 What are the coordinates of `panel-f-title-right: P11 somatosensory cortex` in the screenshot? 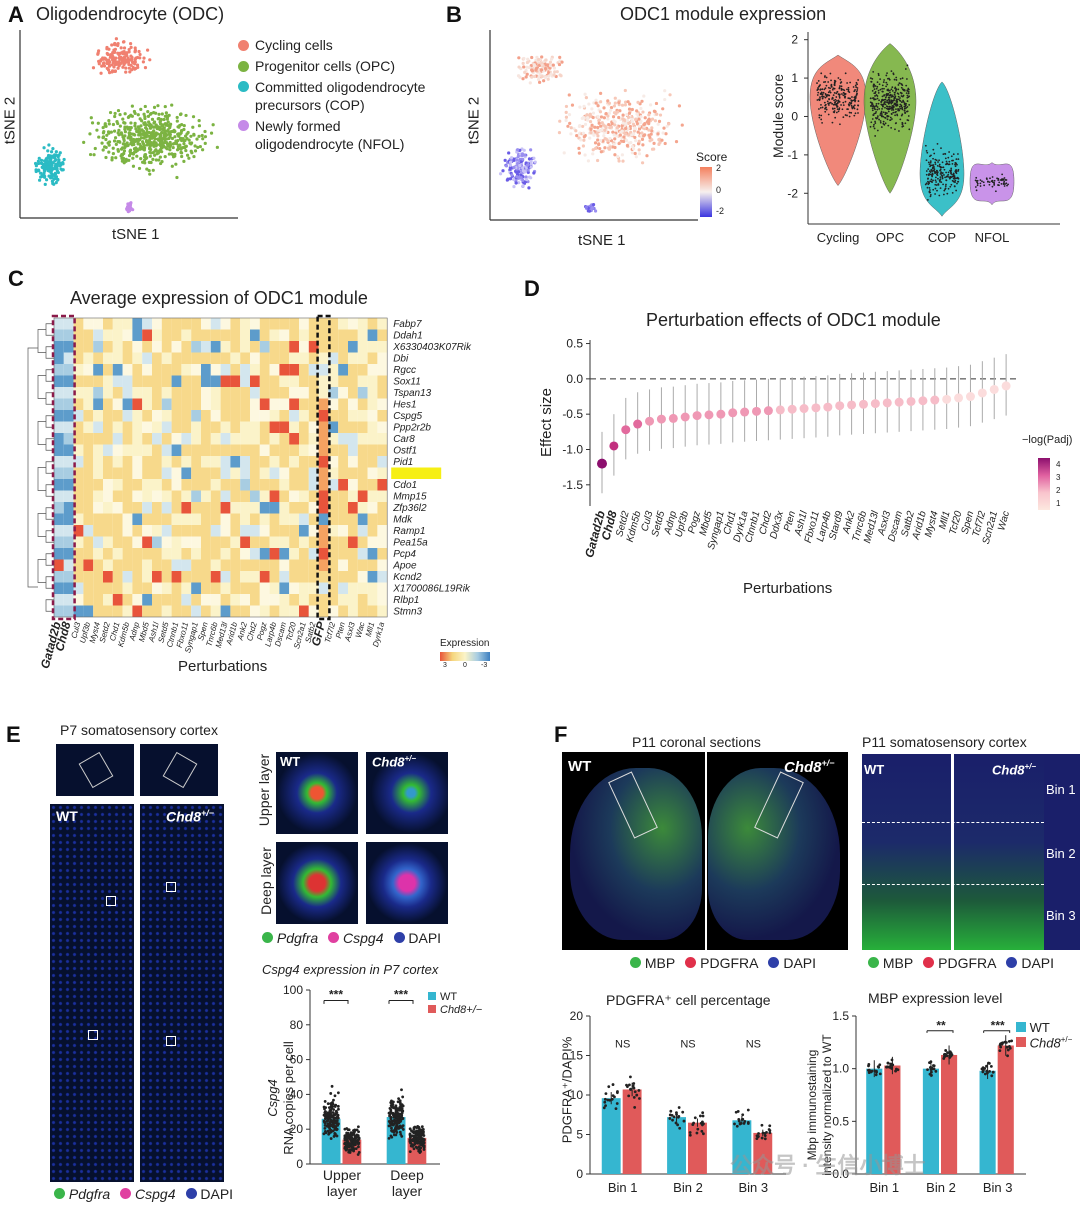 It's located at (944, 742).